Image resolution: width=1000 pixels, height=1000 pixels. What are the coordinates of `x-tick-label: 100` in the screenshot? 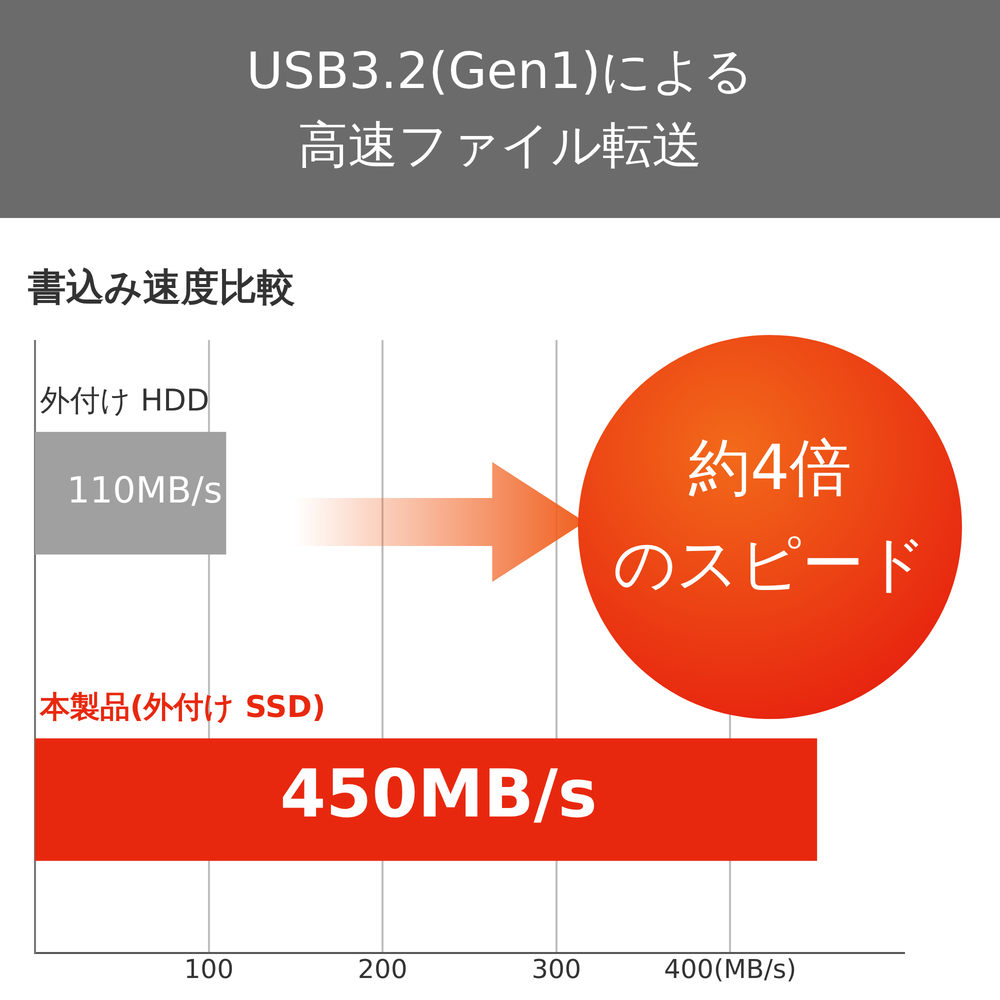 It's located at (209, 970).